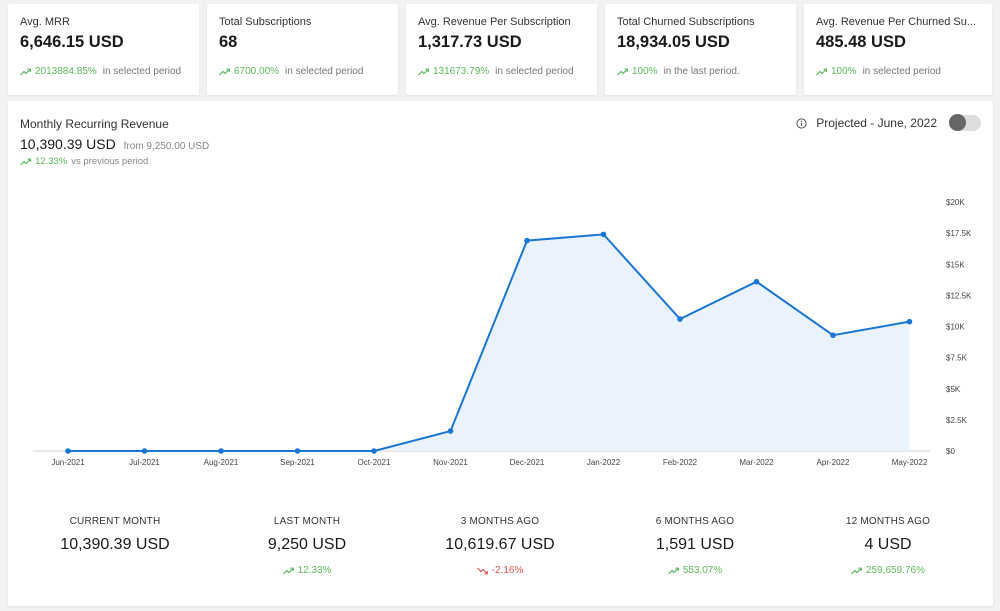  What do you see at coordinates (482, 571) in the screenshot?
I see `trending-down-icon` at bounding box center [482, 571].